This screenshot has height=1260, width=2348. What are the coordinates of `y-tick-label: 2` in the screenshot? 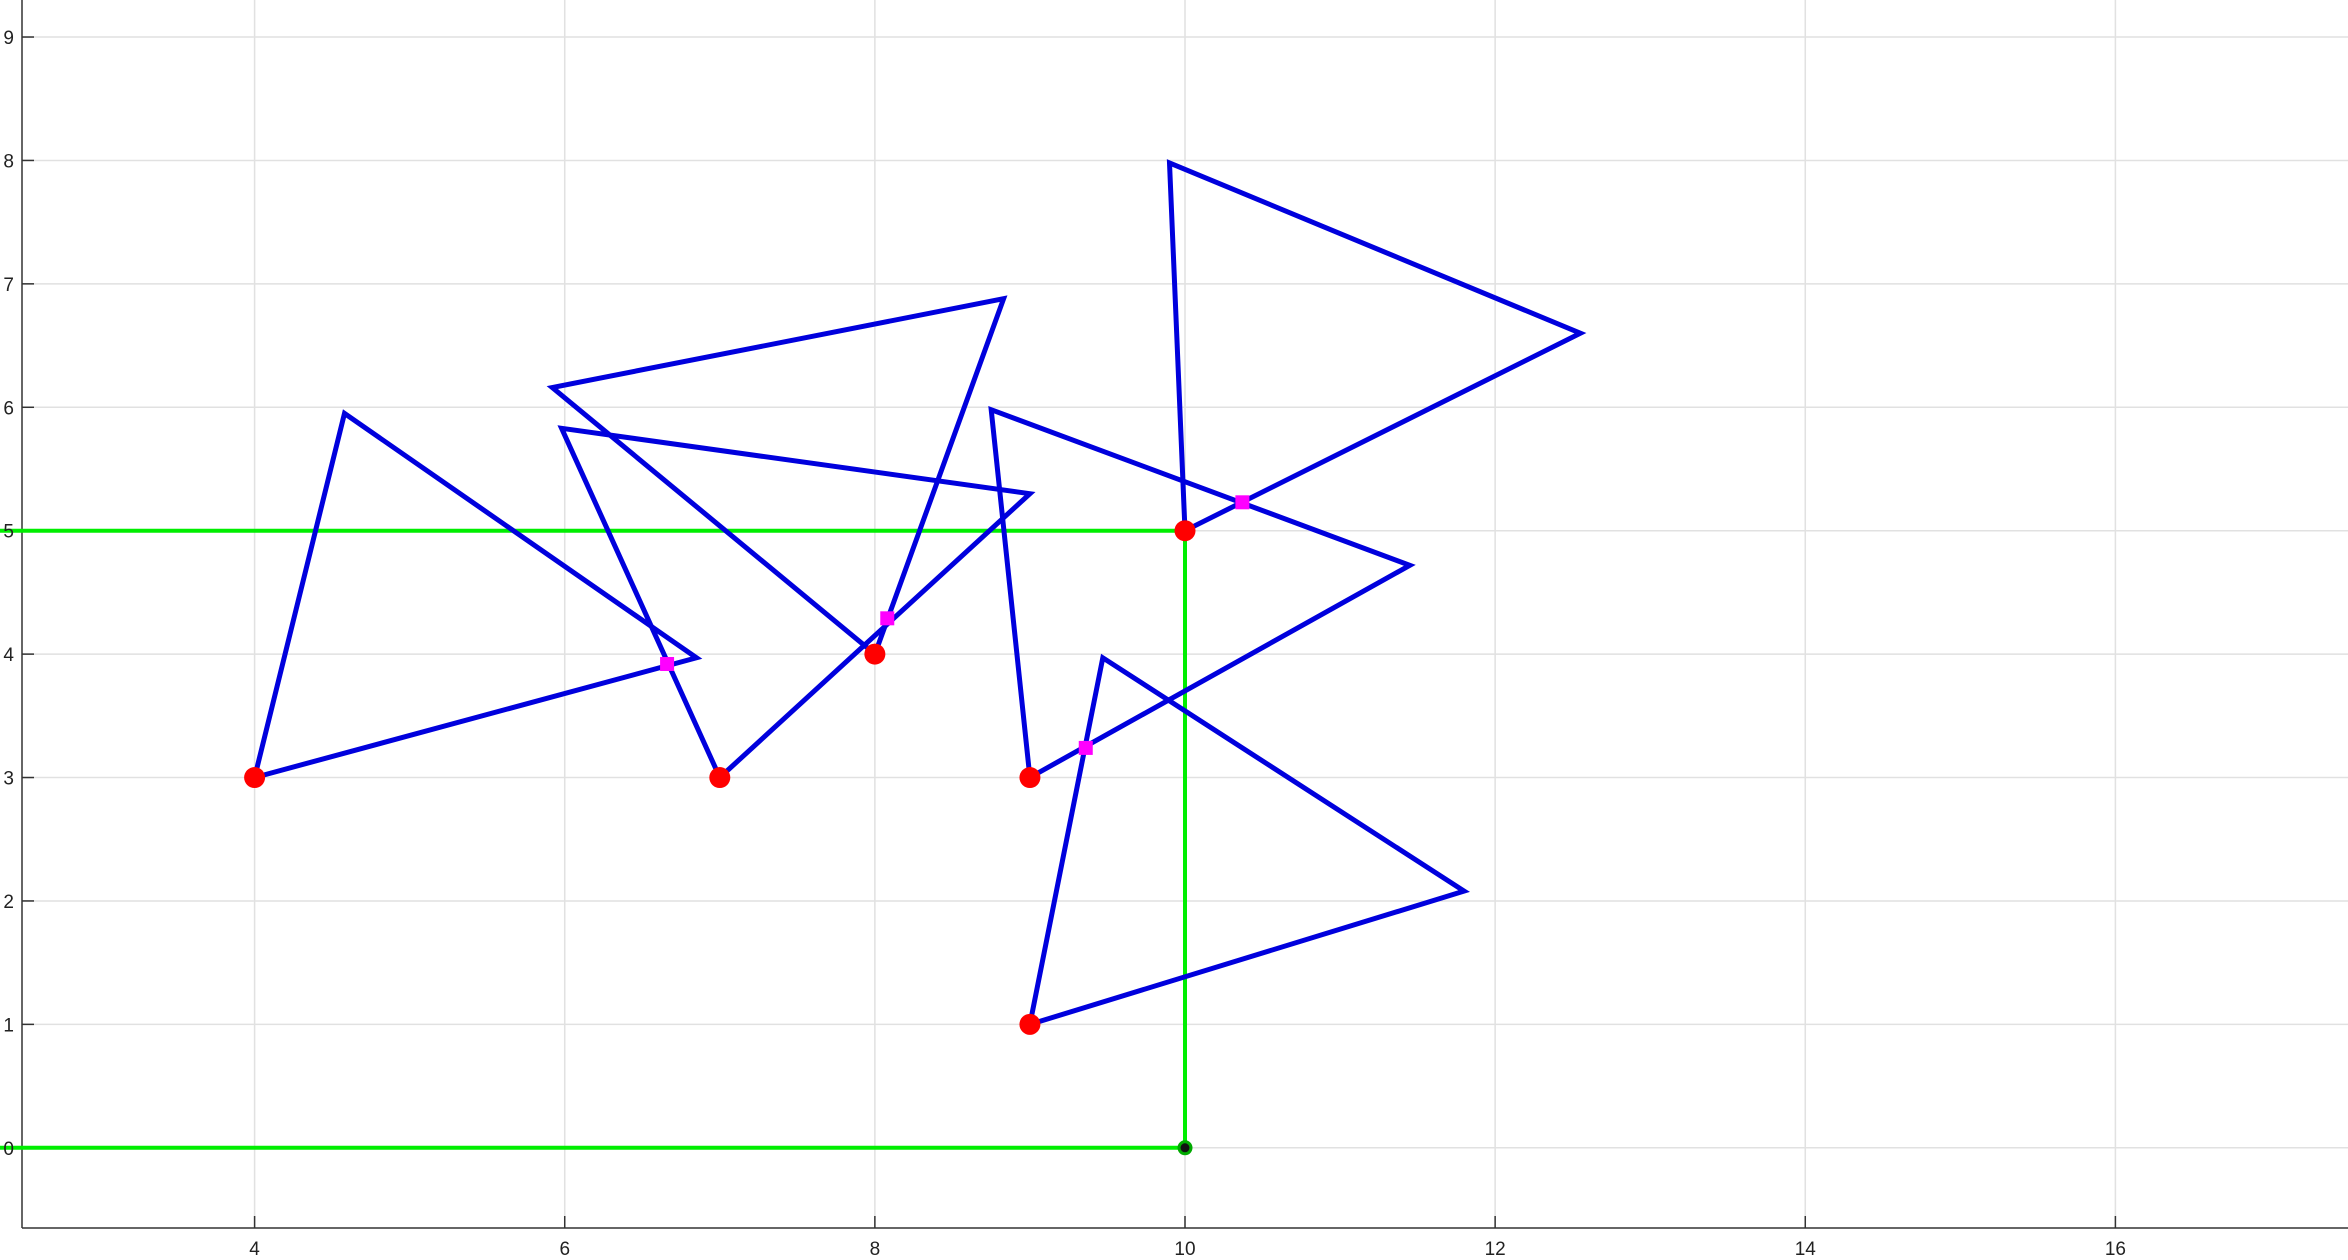 It's located at (8, 902).